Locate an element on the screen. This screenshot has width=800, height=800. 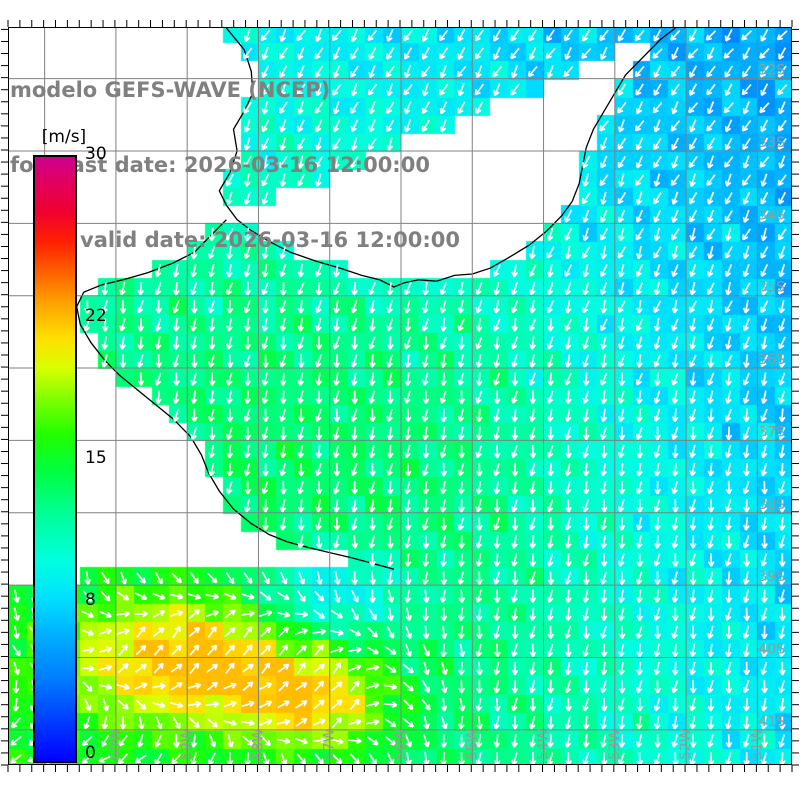
colorbar-tick-15: 15 is located at coordinates (96, 458).